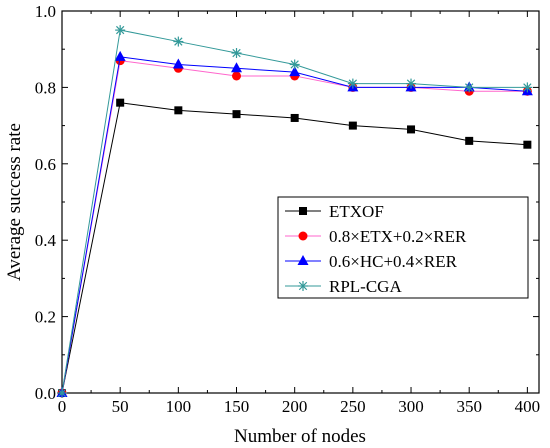 The image size is (550, 448). Describe the element at coordinates (411, 406) in the screenshot. I see `x-tick-label: 300` at that location.